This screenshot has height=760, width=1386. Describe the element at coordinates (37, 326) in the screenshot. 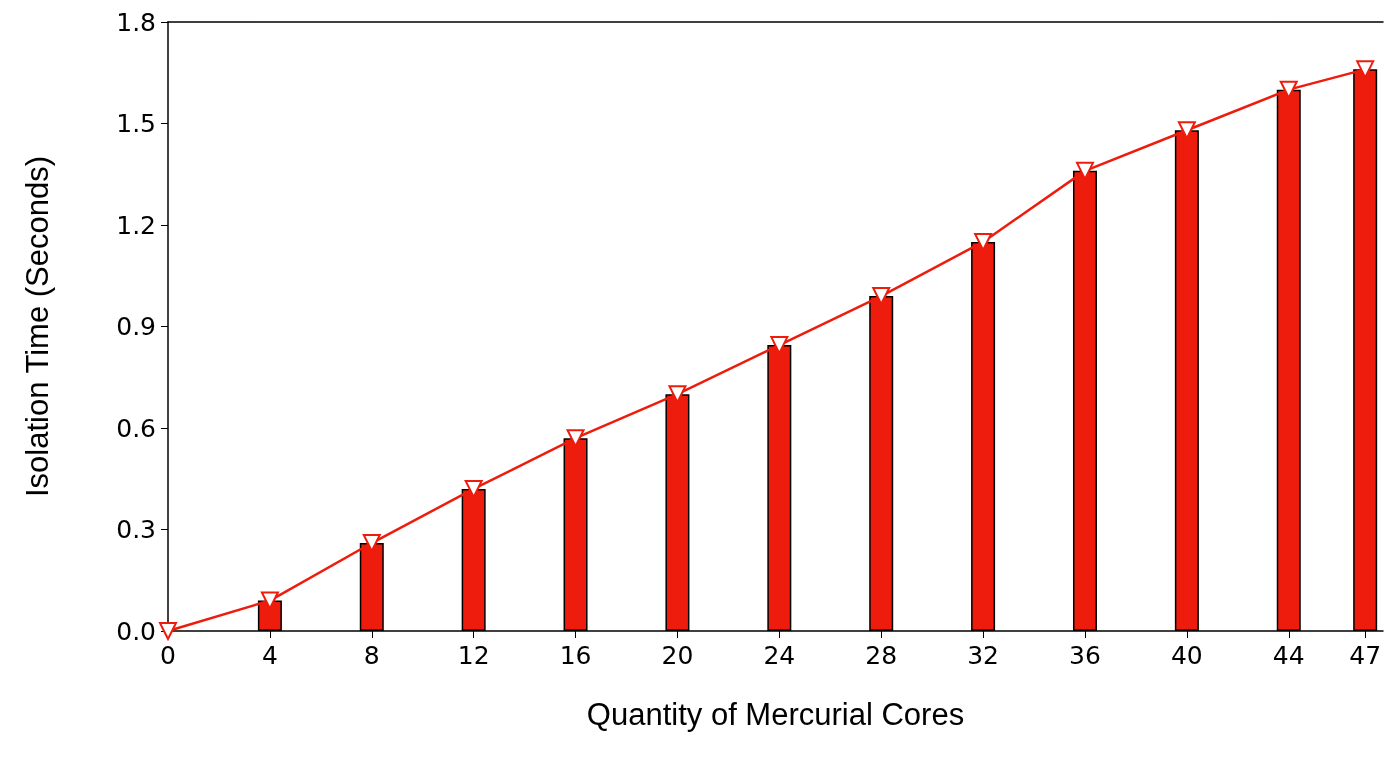

I see `y-axis-title: Isolation Time (Seconds)` at that location.